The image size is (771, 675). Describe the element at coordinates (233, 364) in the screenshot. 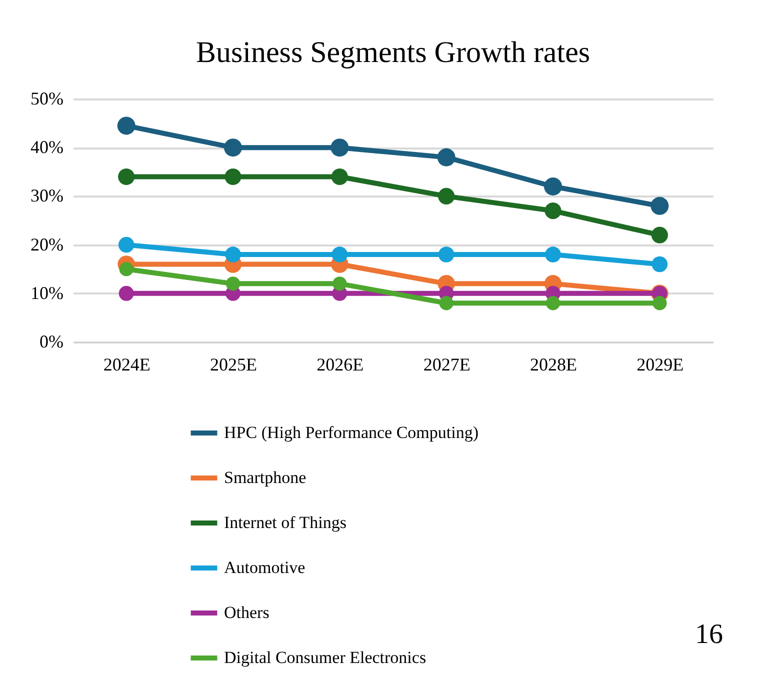

I see `x-tick-label: 2025E` at that location.